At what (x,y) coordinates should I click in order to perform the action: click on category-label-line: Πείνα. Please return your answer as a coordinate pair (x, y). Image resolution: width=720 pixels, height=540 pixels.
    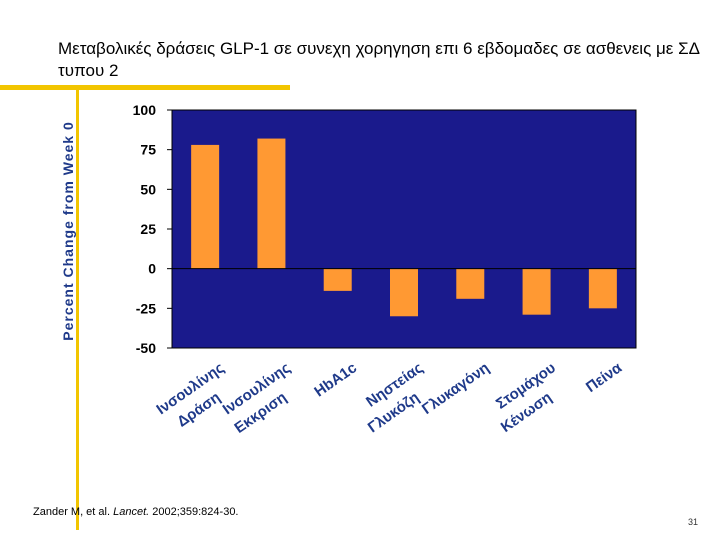
    Looking at the image, I should click on (604, 377).